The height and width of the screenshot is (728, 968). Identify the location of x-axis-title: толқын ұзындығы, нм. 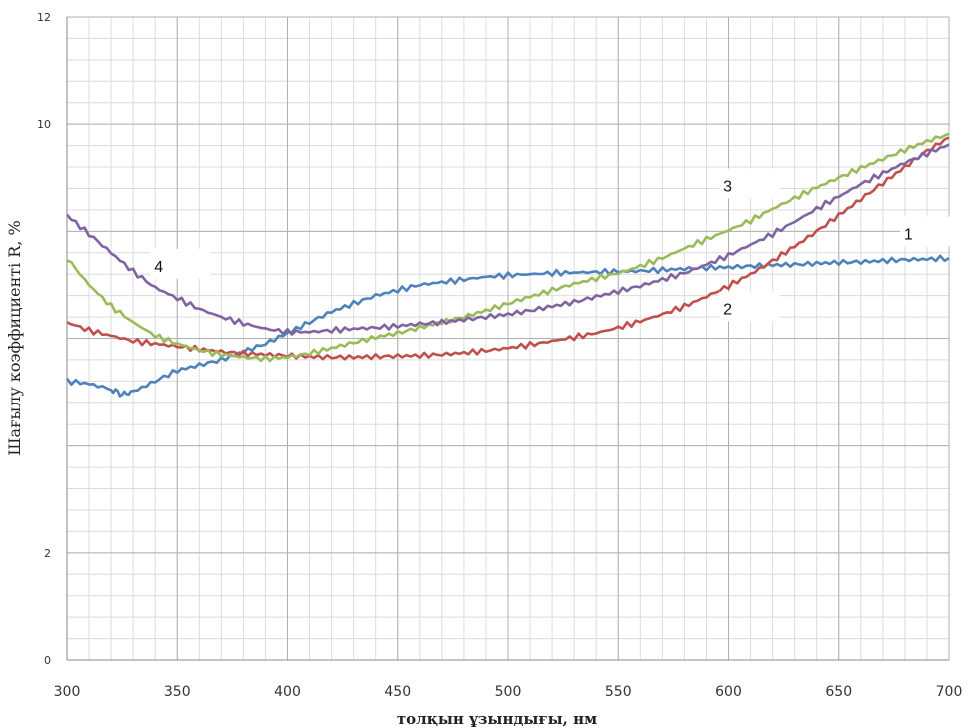
(497, 719).